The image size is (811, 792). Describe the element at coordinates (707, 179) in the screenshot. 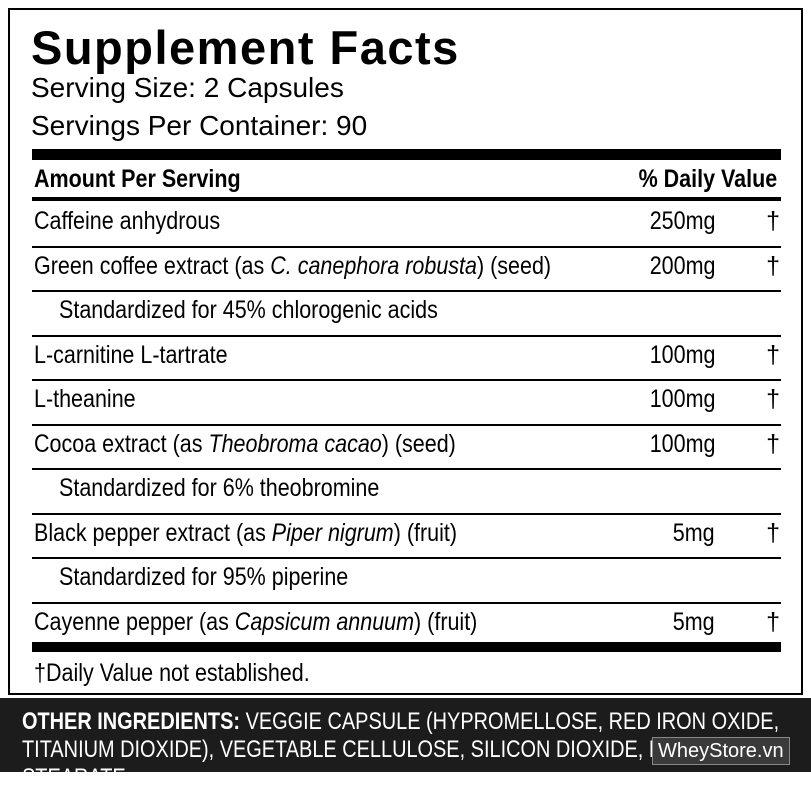

I see `column-header: % Daily Value` at that location.